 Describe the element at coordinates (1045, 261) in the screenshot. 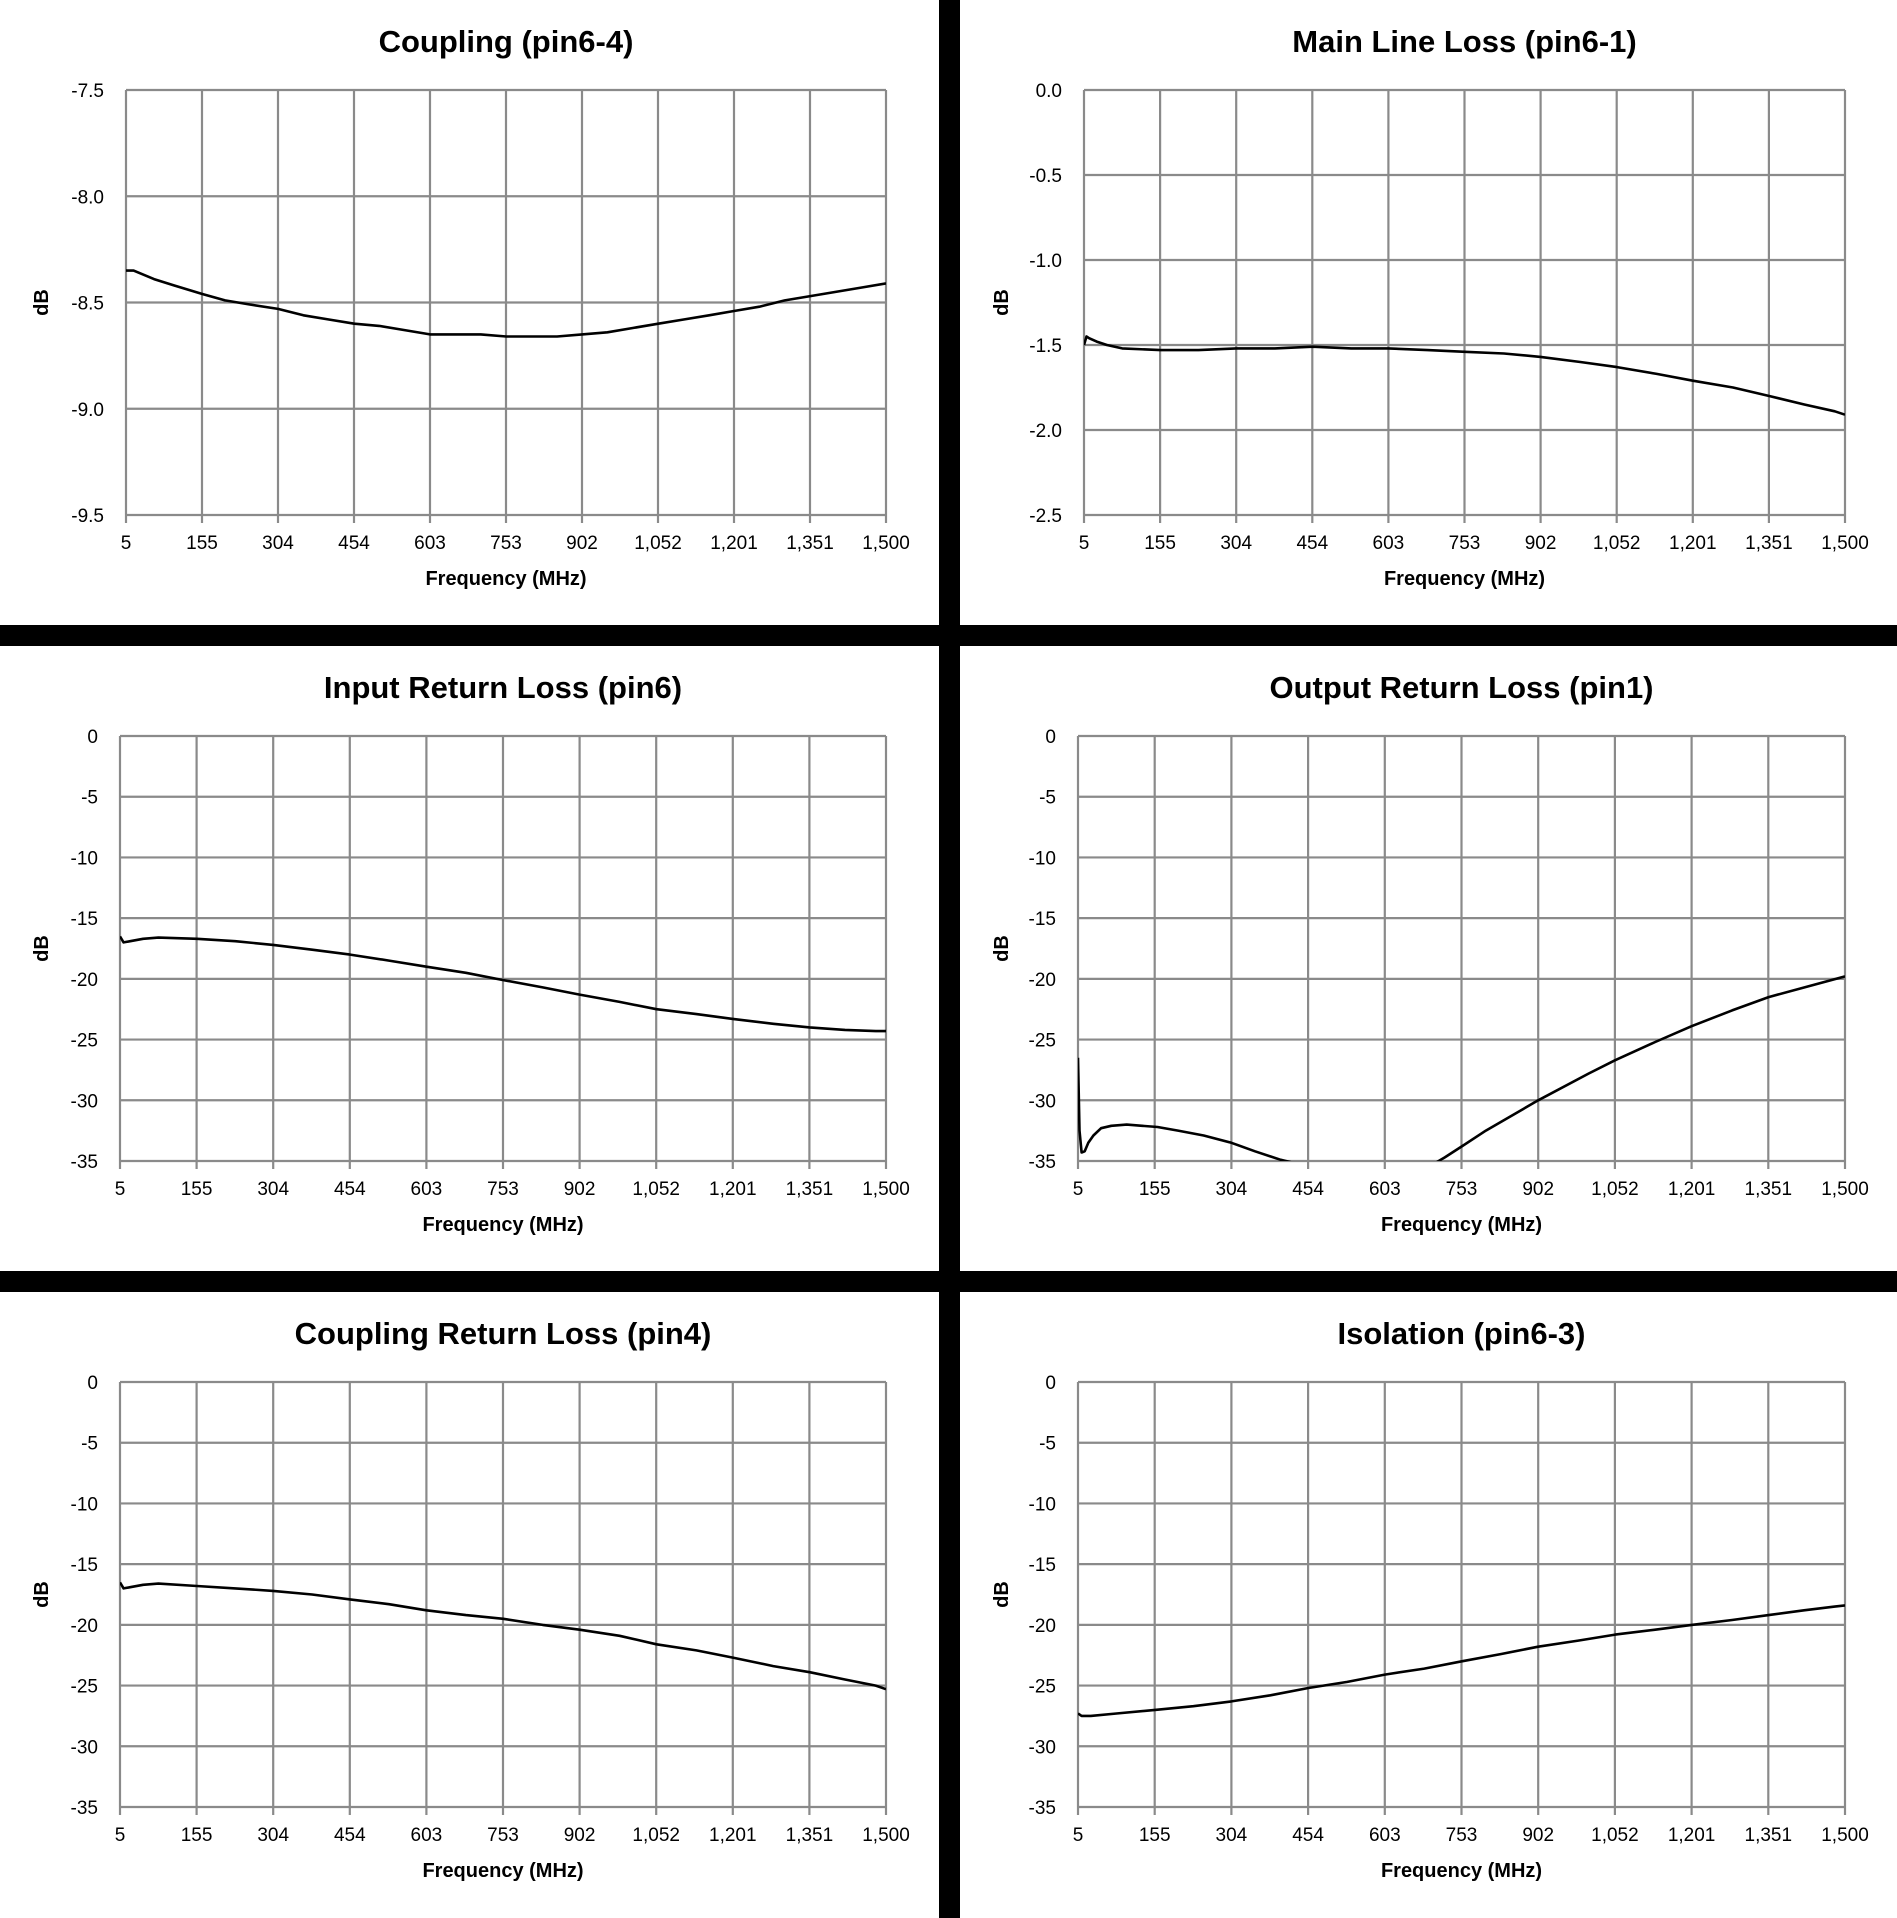

I see `y-tick-label: -1.0` at that location.